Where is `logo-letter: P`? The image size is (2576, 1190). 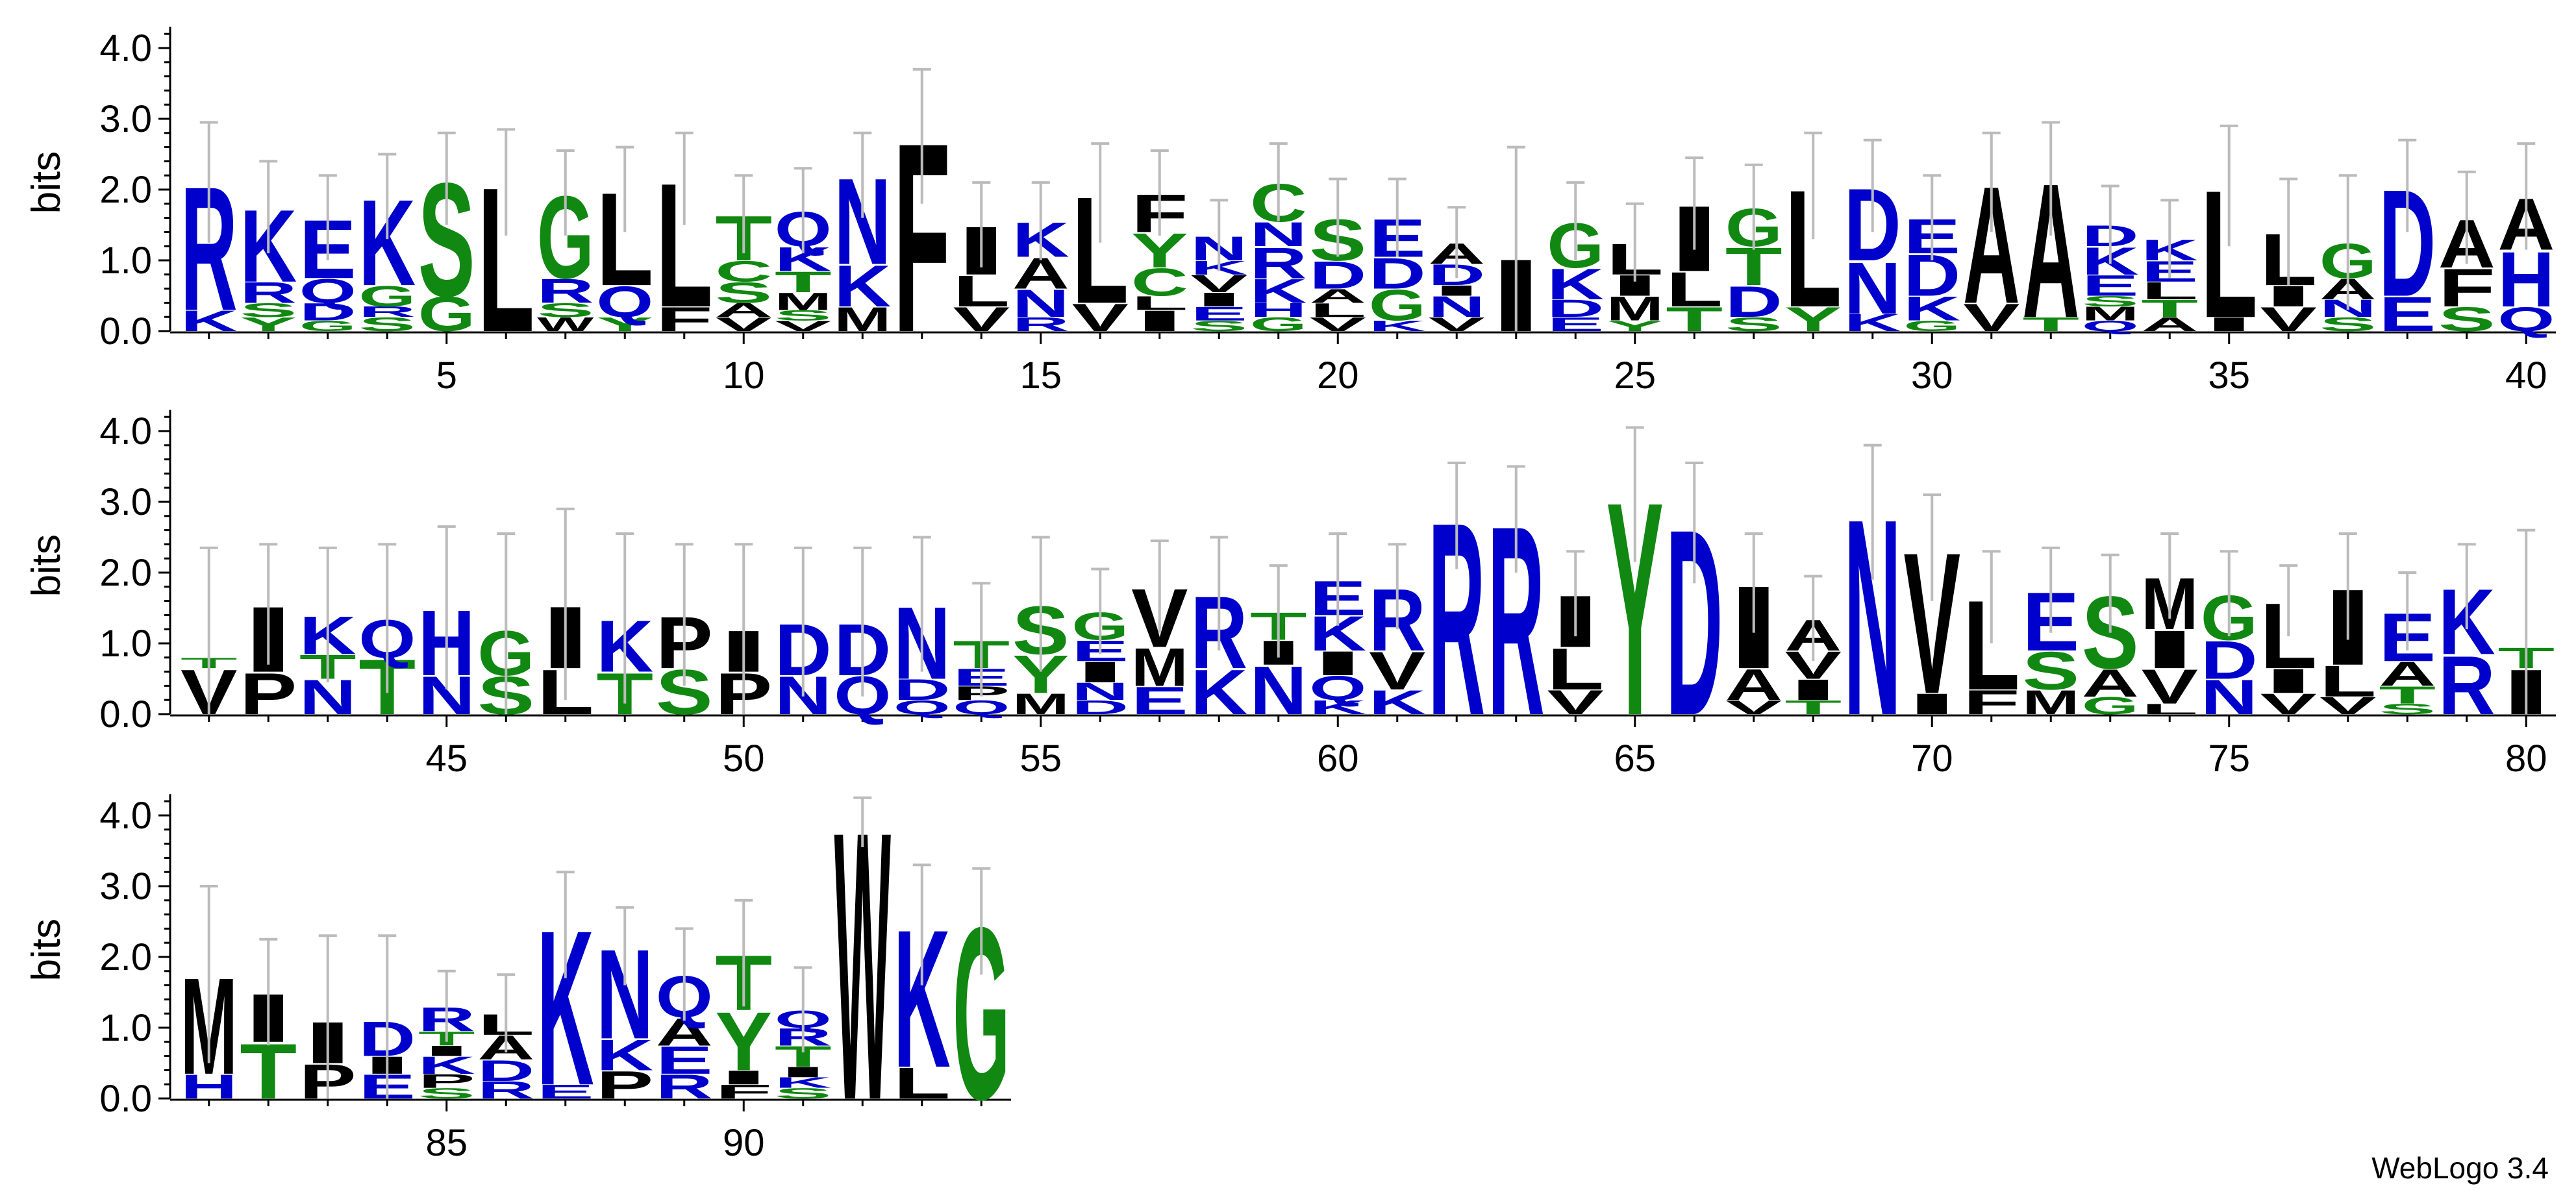 logo-letter: P is located at coordinates (446, 1082).